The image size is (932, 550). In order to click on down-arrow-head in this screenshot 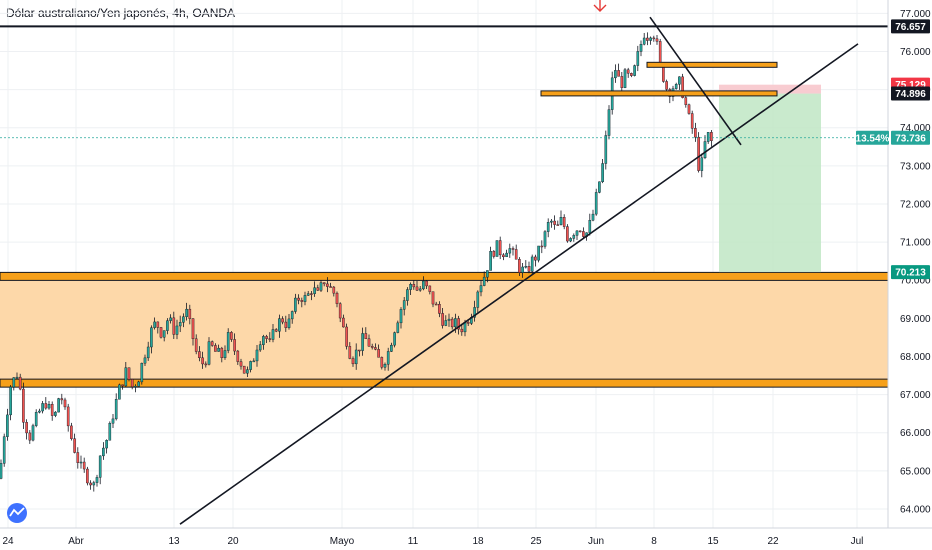, I will do `click(600, 8)`.